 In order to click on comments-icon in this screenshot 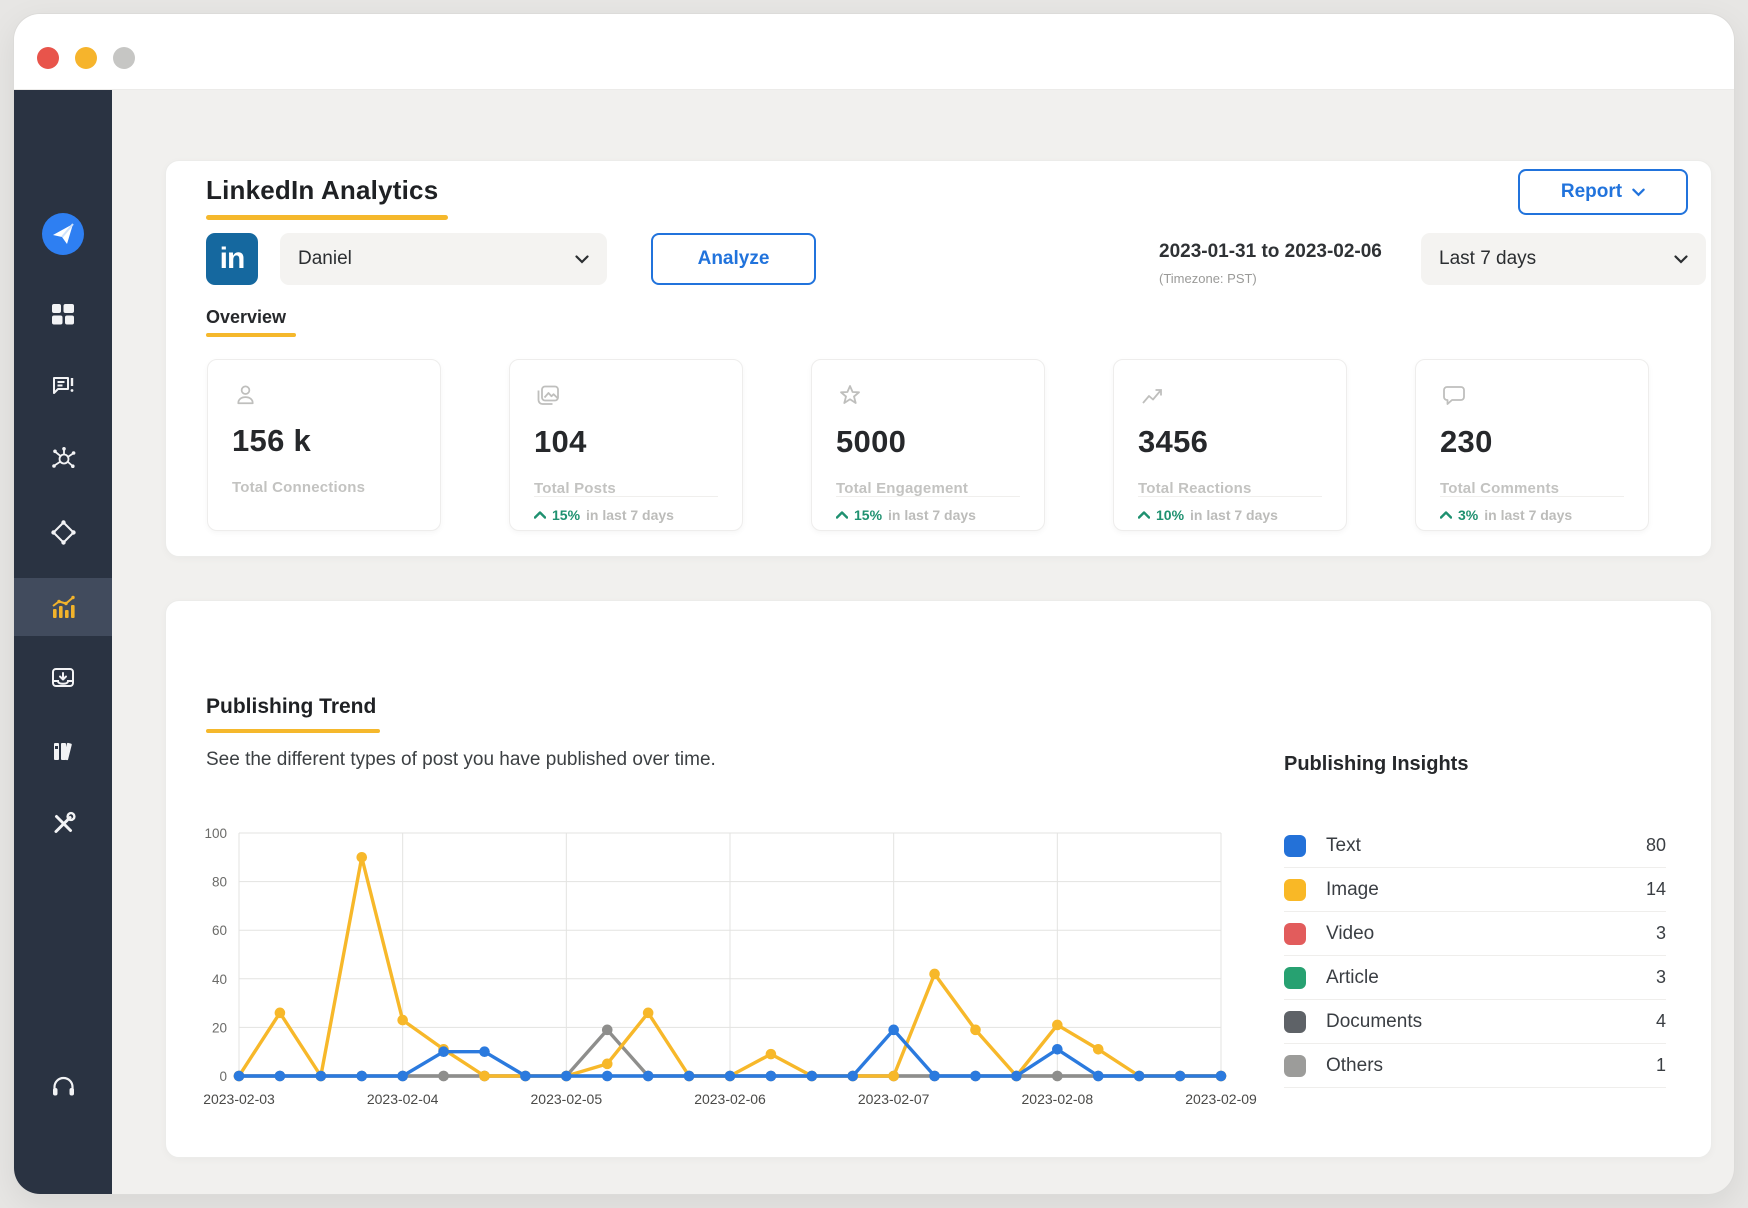, I will do `click(1454, 395)`.